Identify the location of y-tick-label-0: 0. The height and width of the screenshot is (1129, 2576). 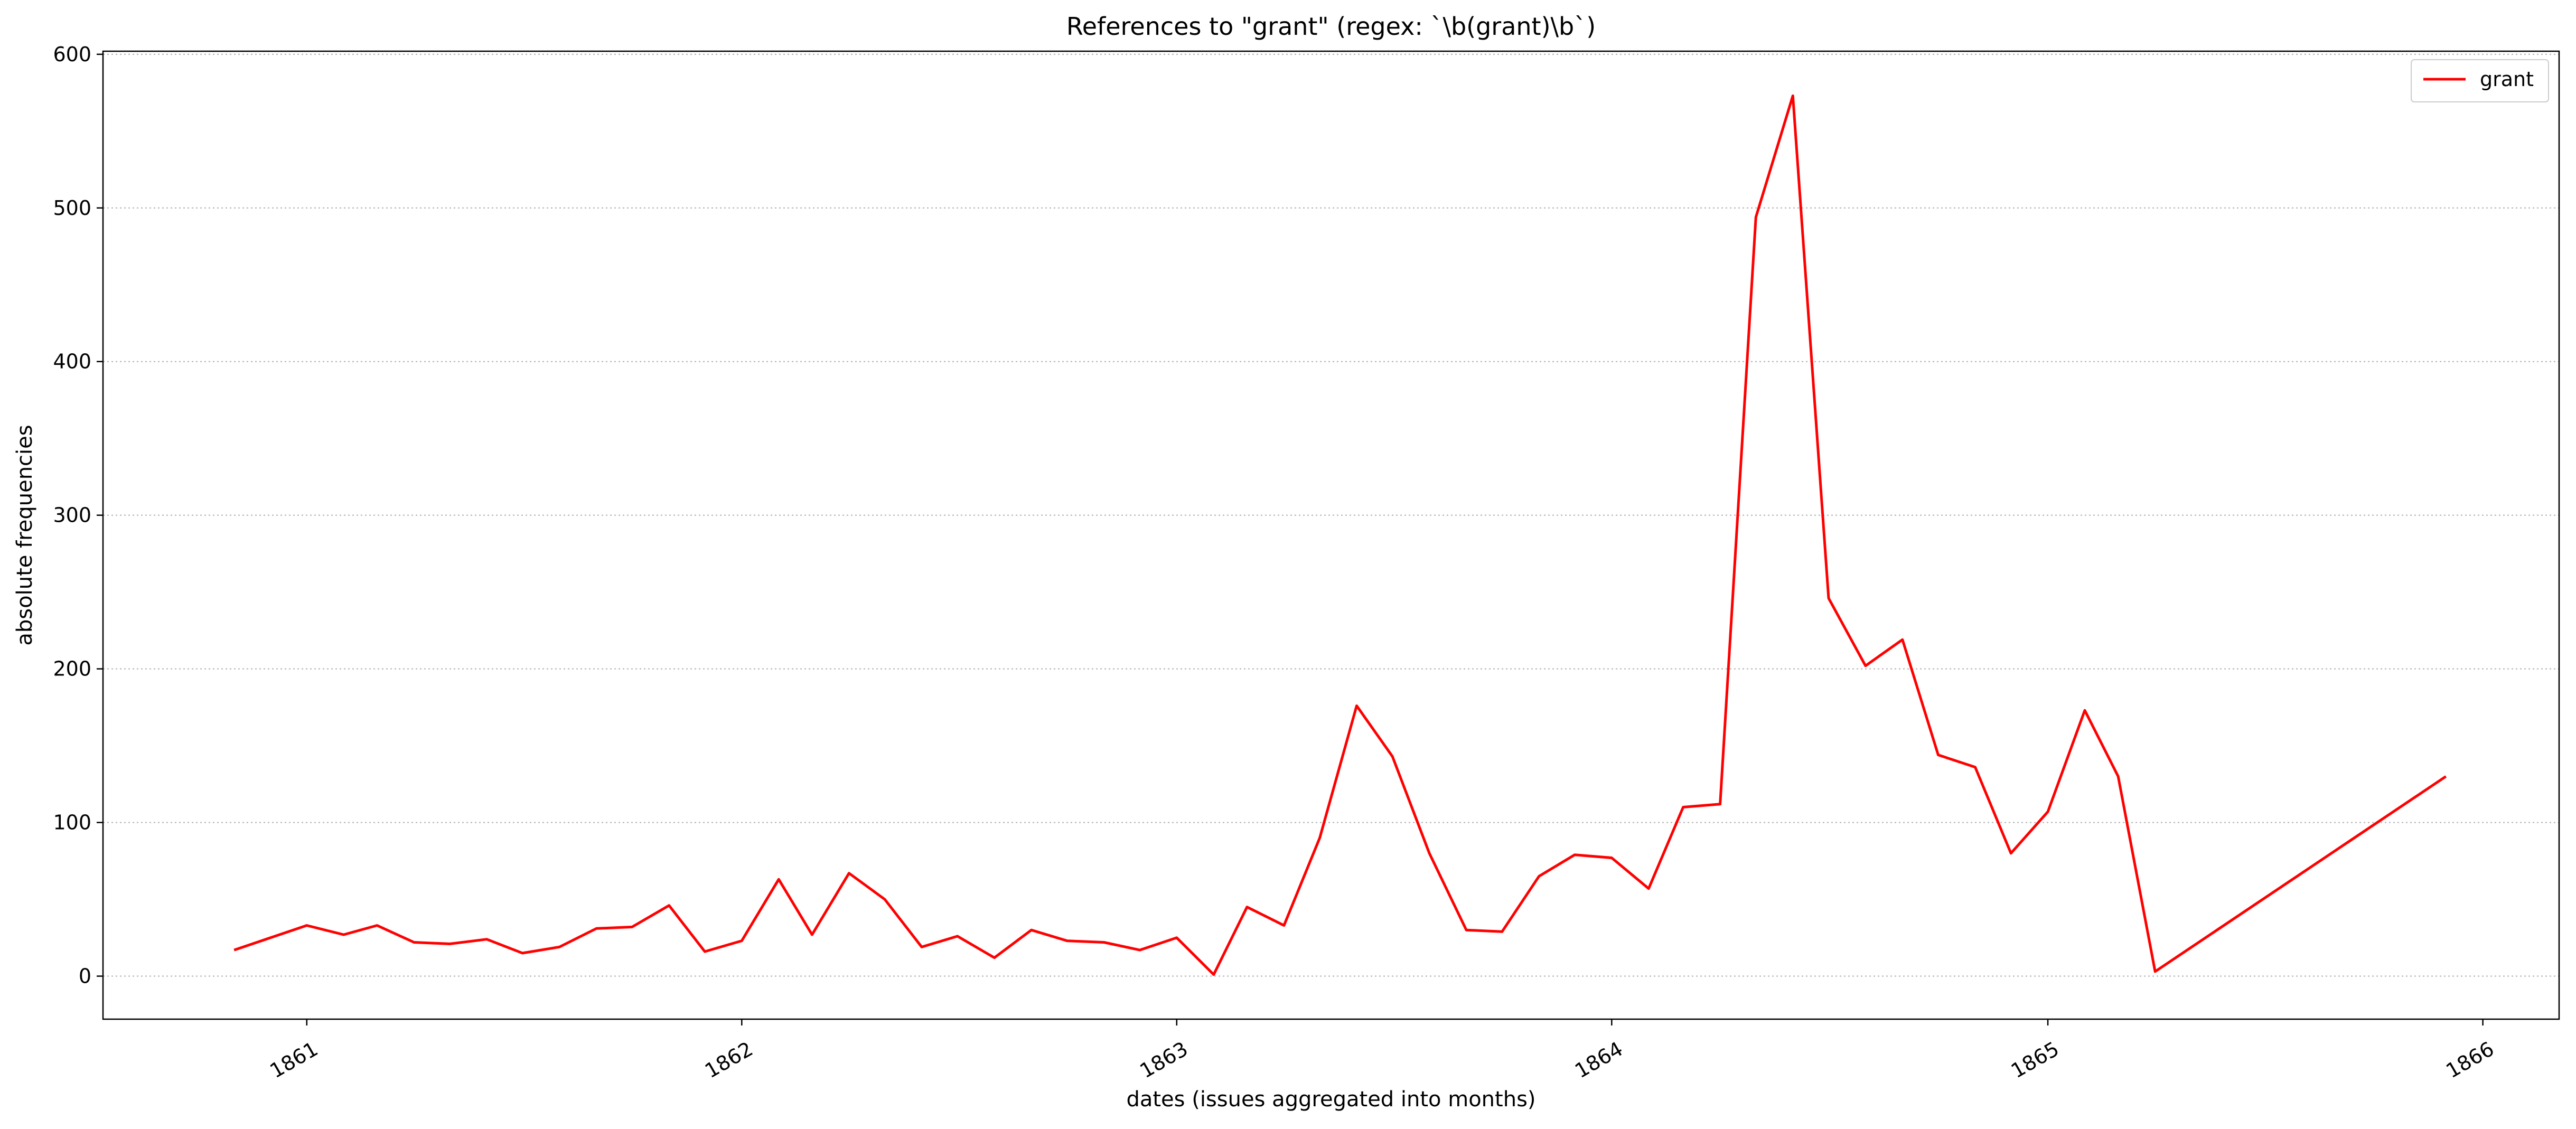
(85, 976).